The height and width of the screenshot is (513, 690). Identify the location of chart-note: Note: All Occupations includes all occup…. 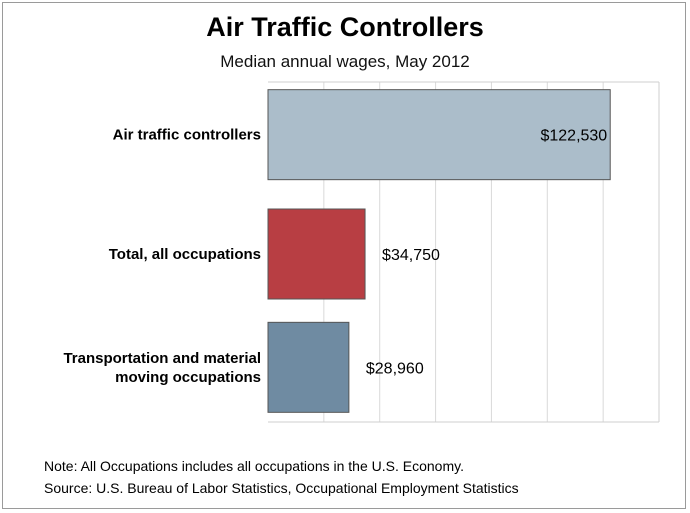
(254, 466).